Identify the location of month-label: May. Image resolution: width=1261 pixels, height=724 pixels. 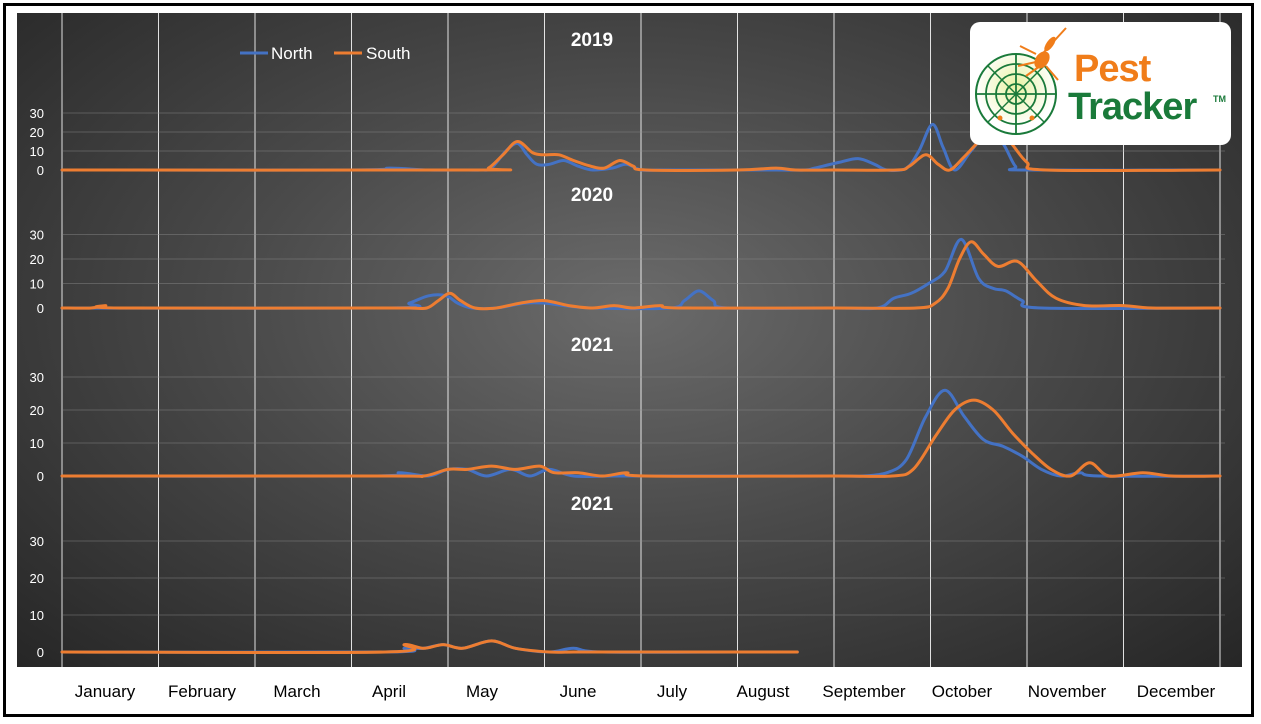
(482, 691).